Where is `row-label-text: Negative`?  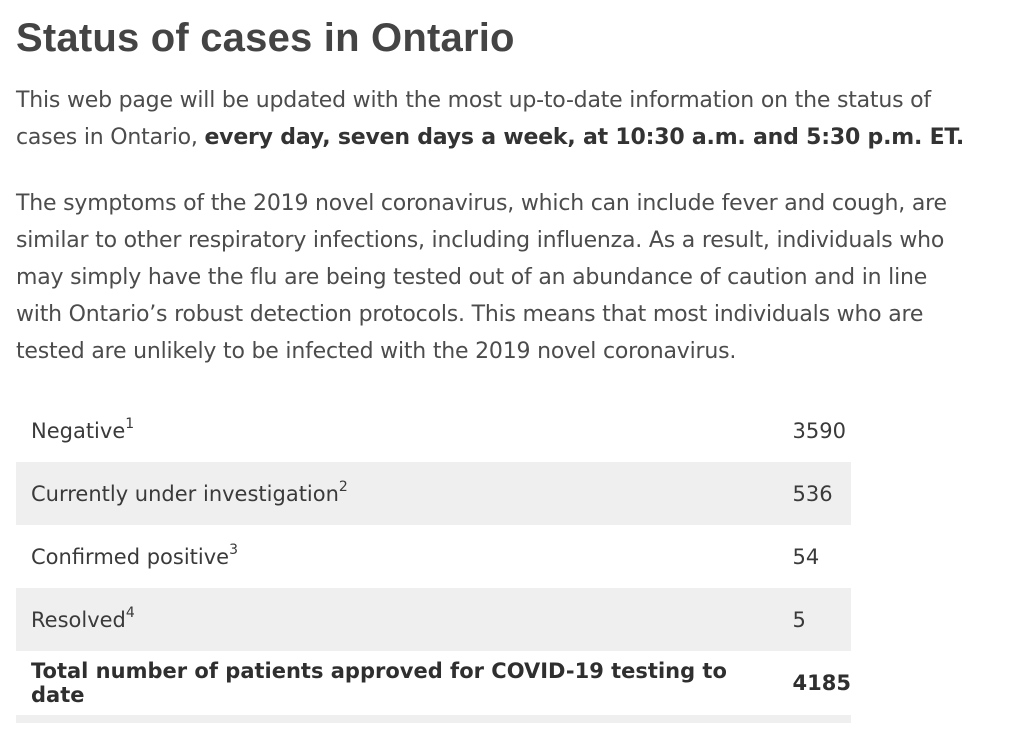
row-label-text: Negative is located at coordinates (78, 430).